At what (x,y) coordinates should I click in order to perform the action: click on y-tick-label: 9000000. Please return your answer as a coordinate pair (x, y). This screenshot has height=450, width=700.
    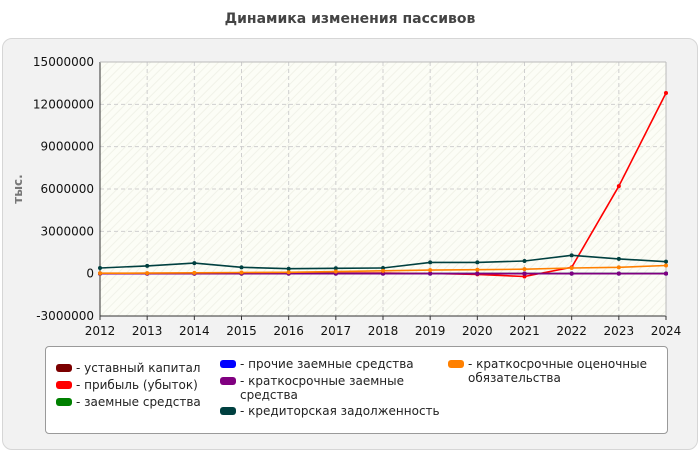
    Looking at the image, I should click on (67, 147).